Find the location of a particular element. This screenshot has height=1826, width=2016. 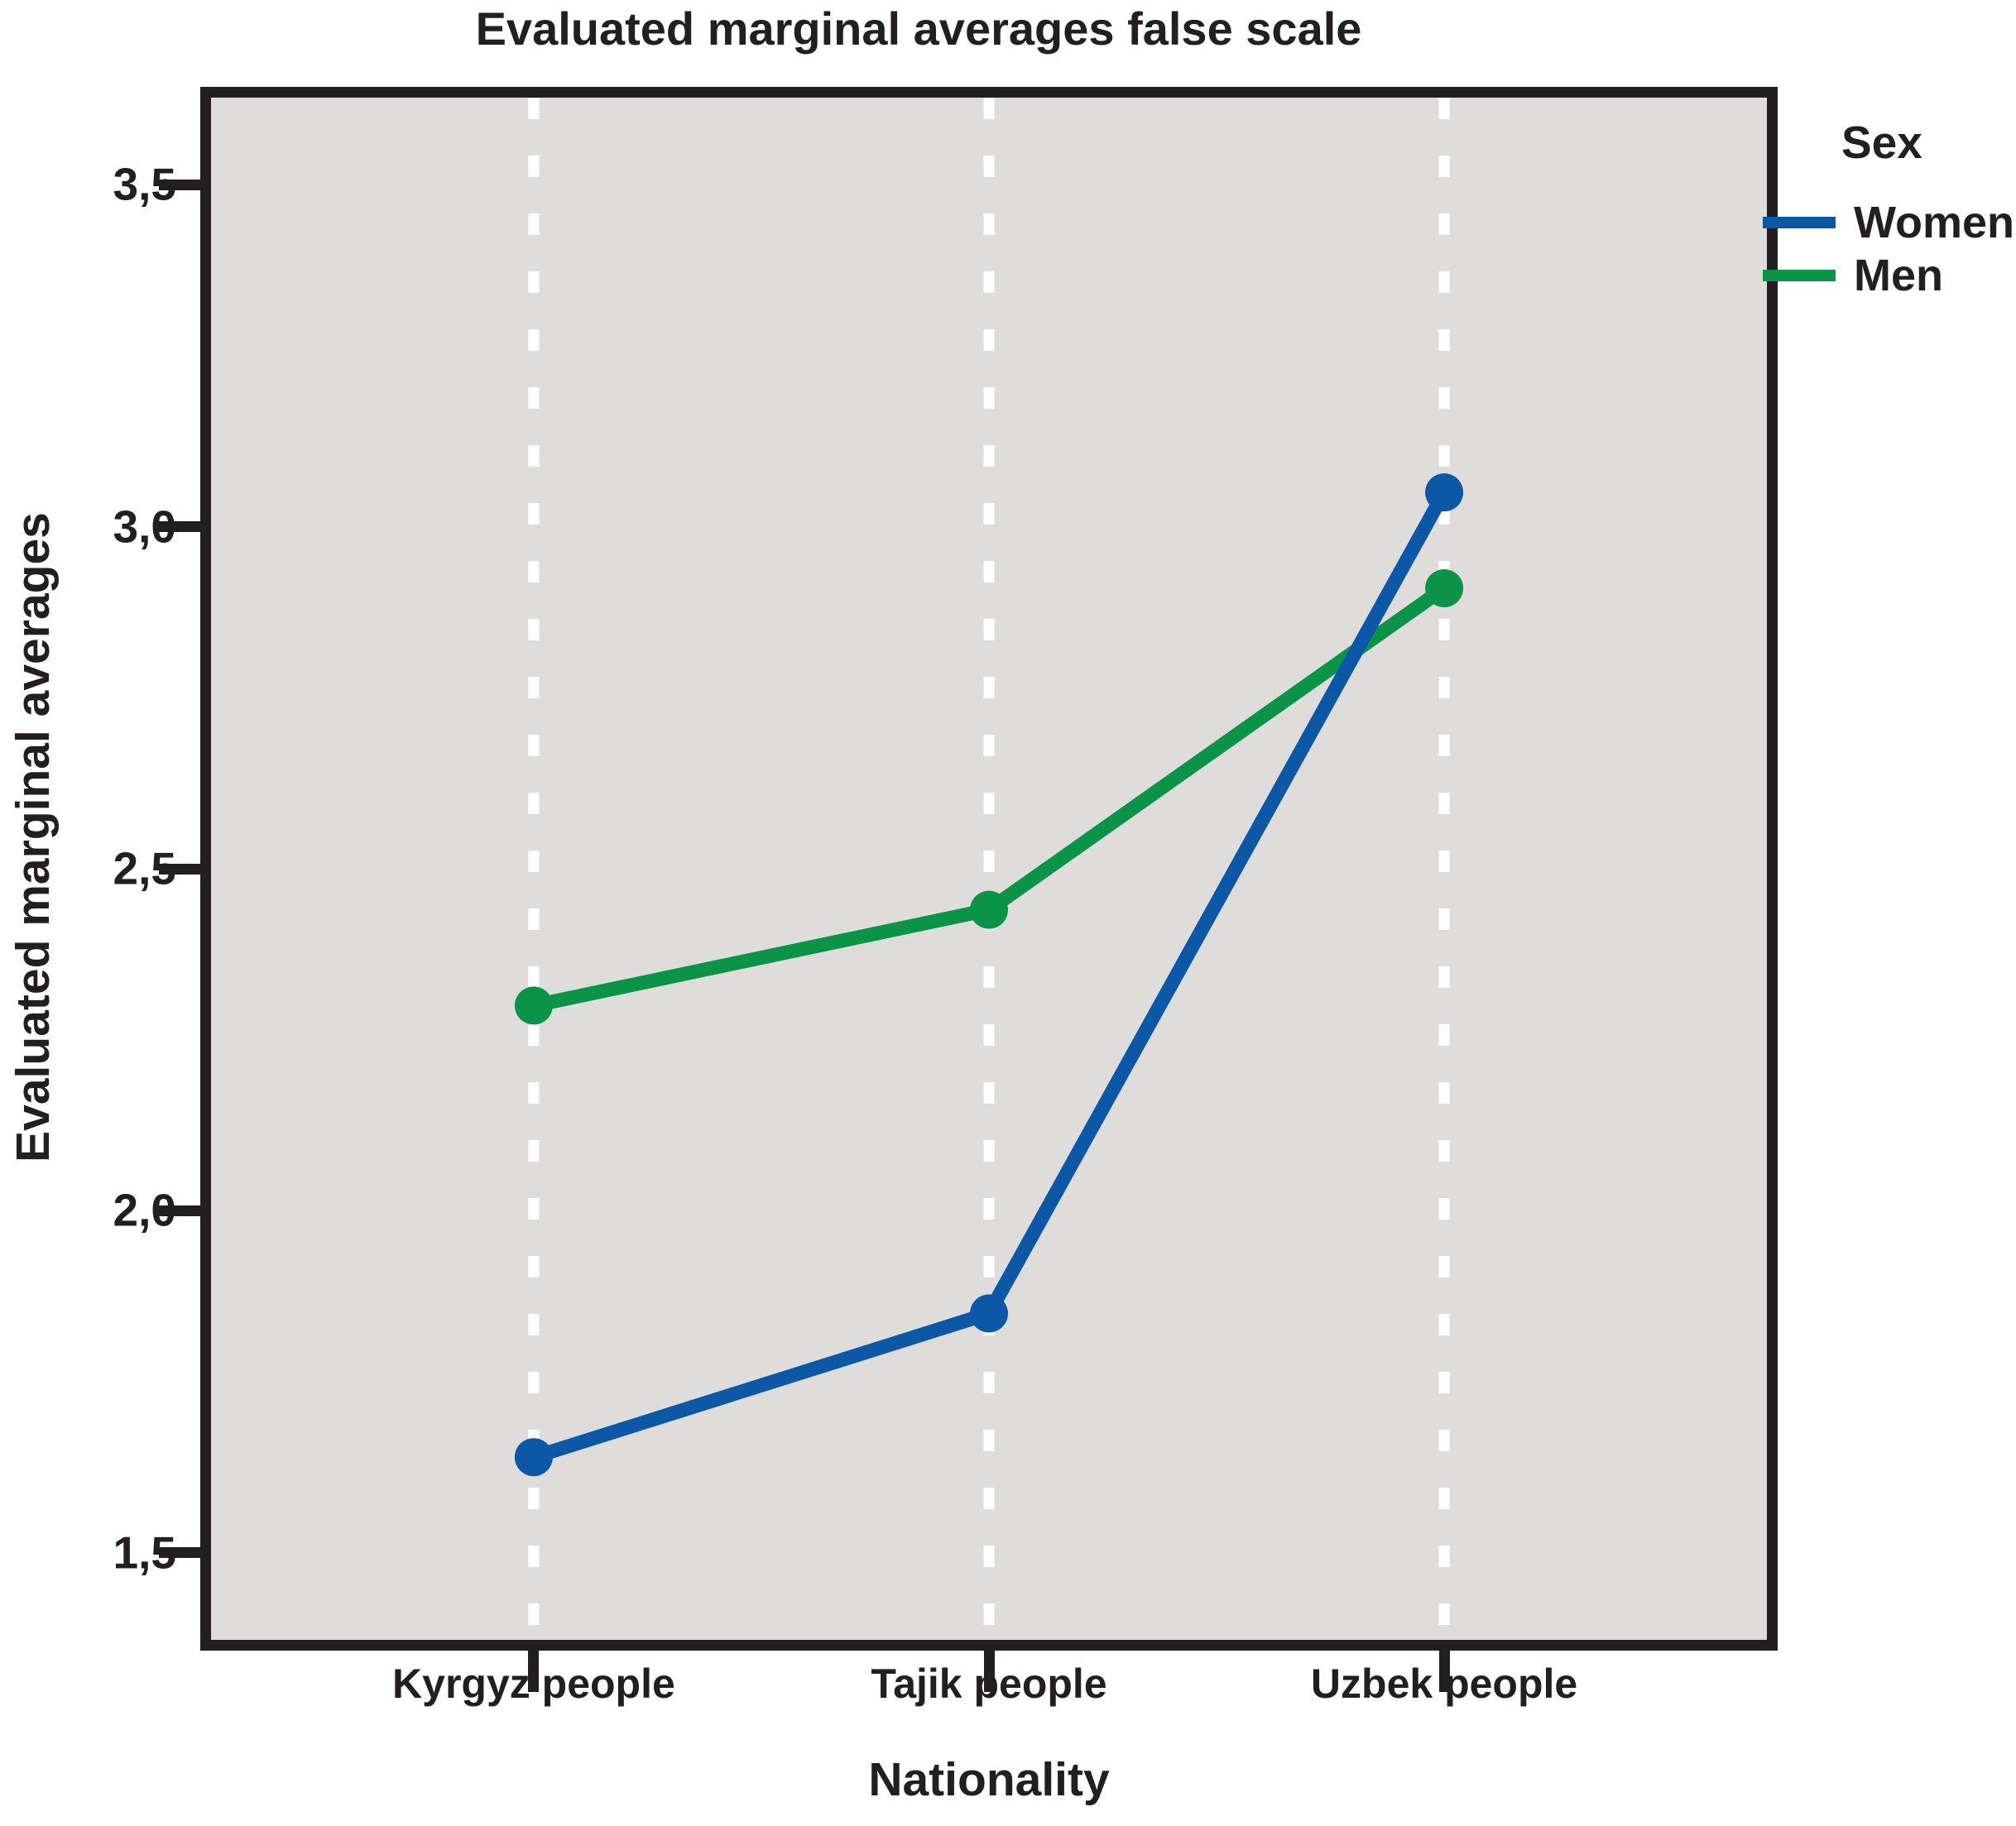

x-tick-label-2: Tajik people is located at coordinates (989, 1684).